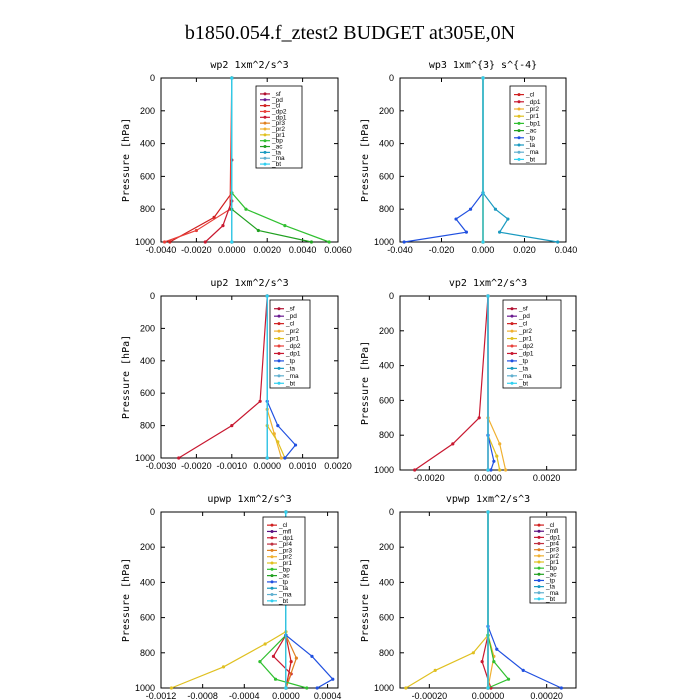 The image size is (700, 700). What do you see at coordinates (523, 361) in the screenshot?
I see `legend-label: _tp` at bounding box center [523, 361].